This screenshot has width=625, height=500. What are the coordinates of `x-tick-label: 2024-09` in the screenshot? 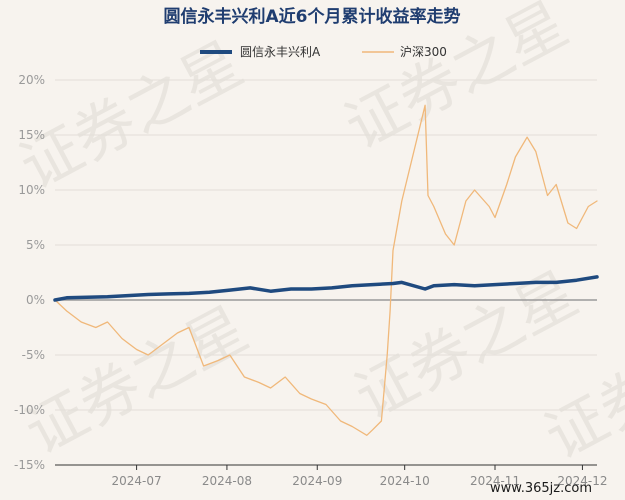 It's located at (317, 481).